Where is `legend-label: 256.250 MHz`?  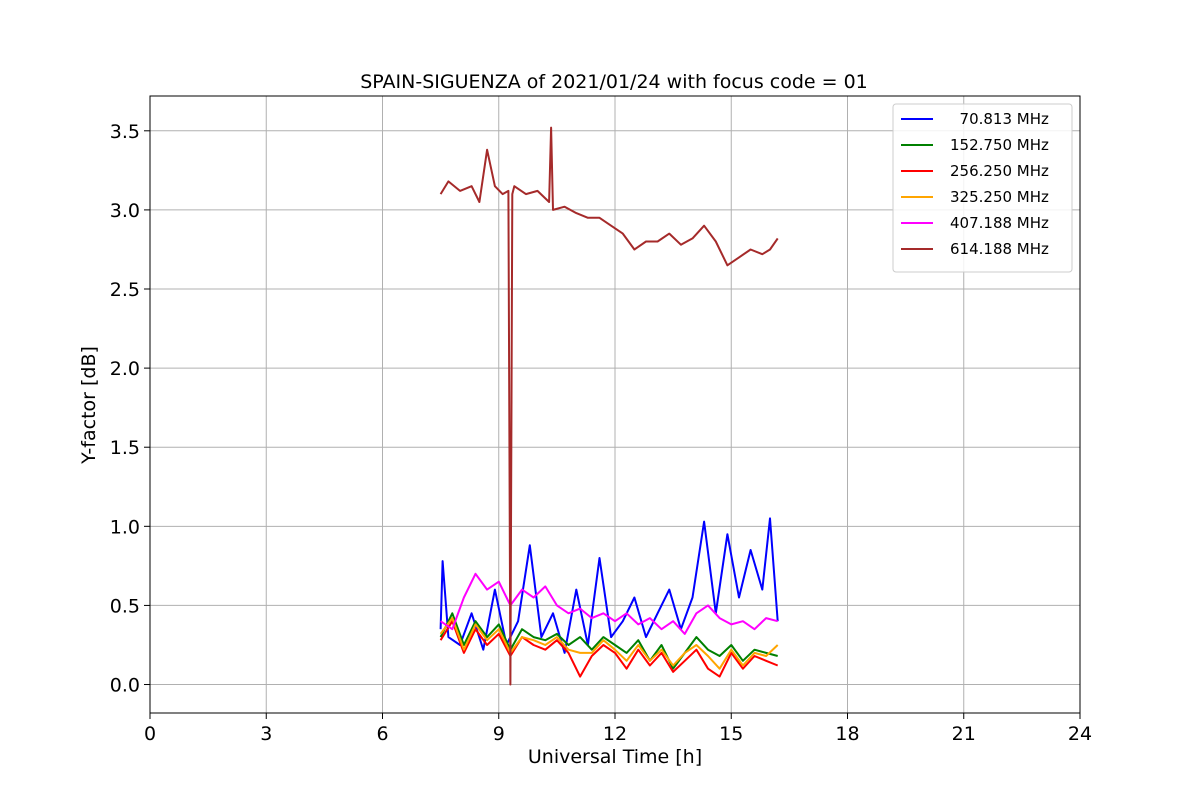 legend-label: 256.250 MHz is located at coordinates (999, 171).